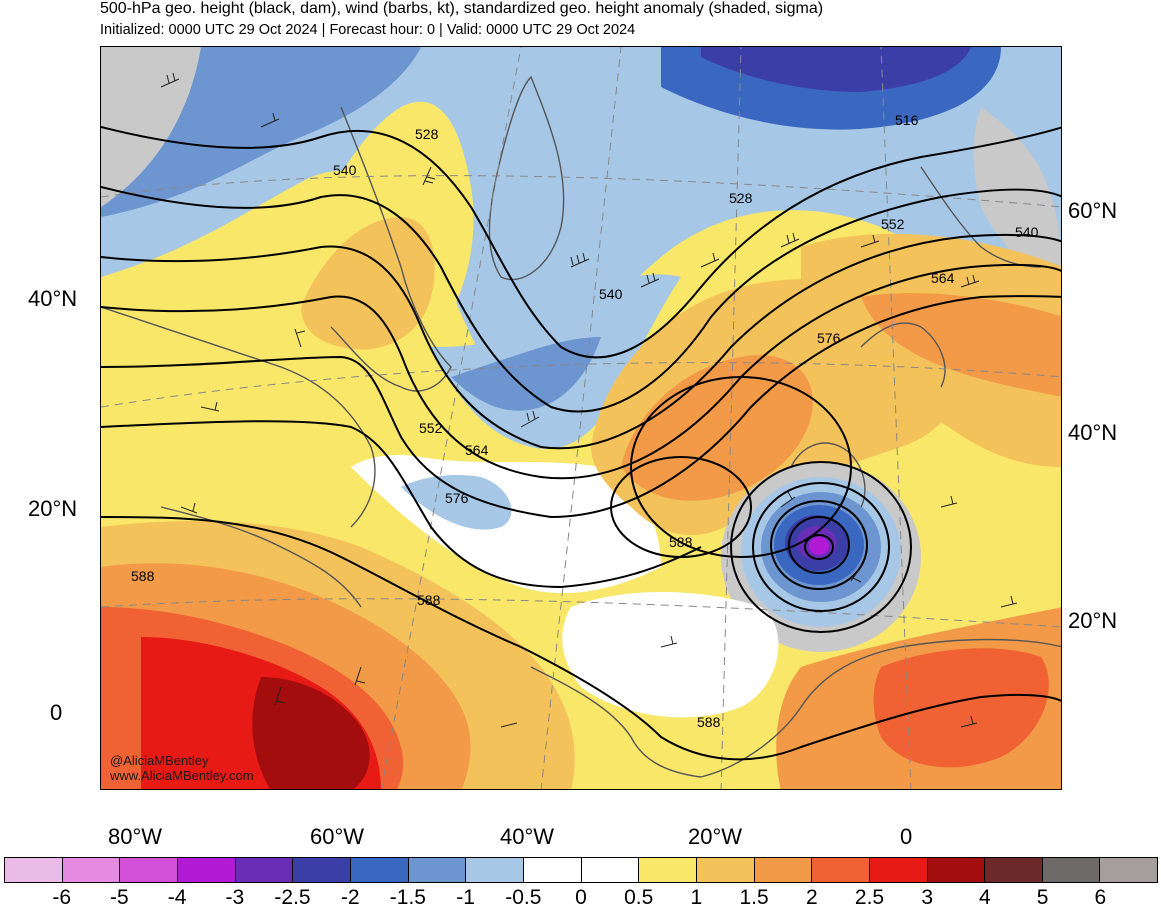  What do you see at coordinates (431, 428) in the screenshot?
I see `contour-label-10: 552` at bounding box center [431, 428].